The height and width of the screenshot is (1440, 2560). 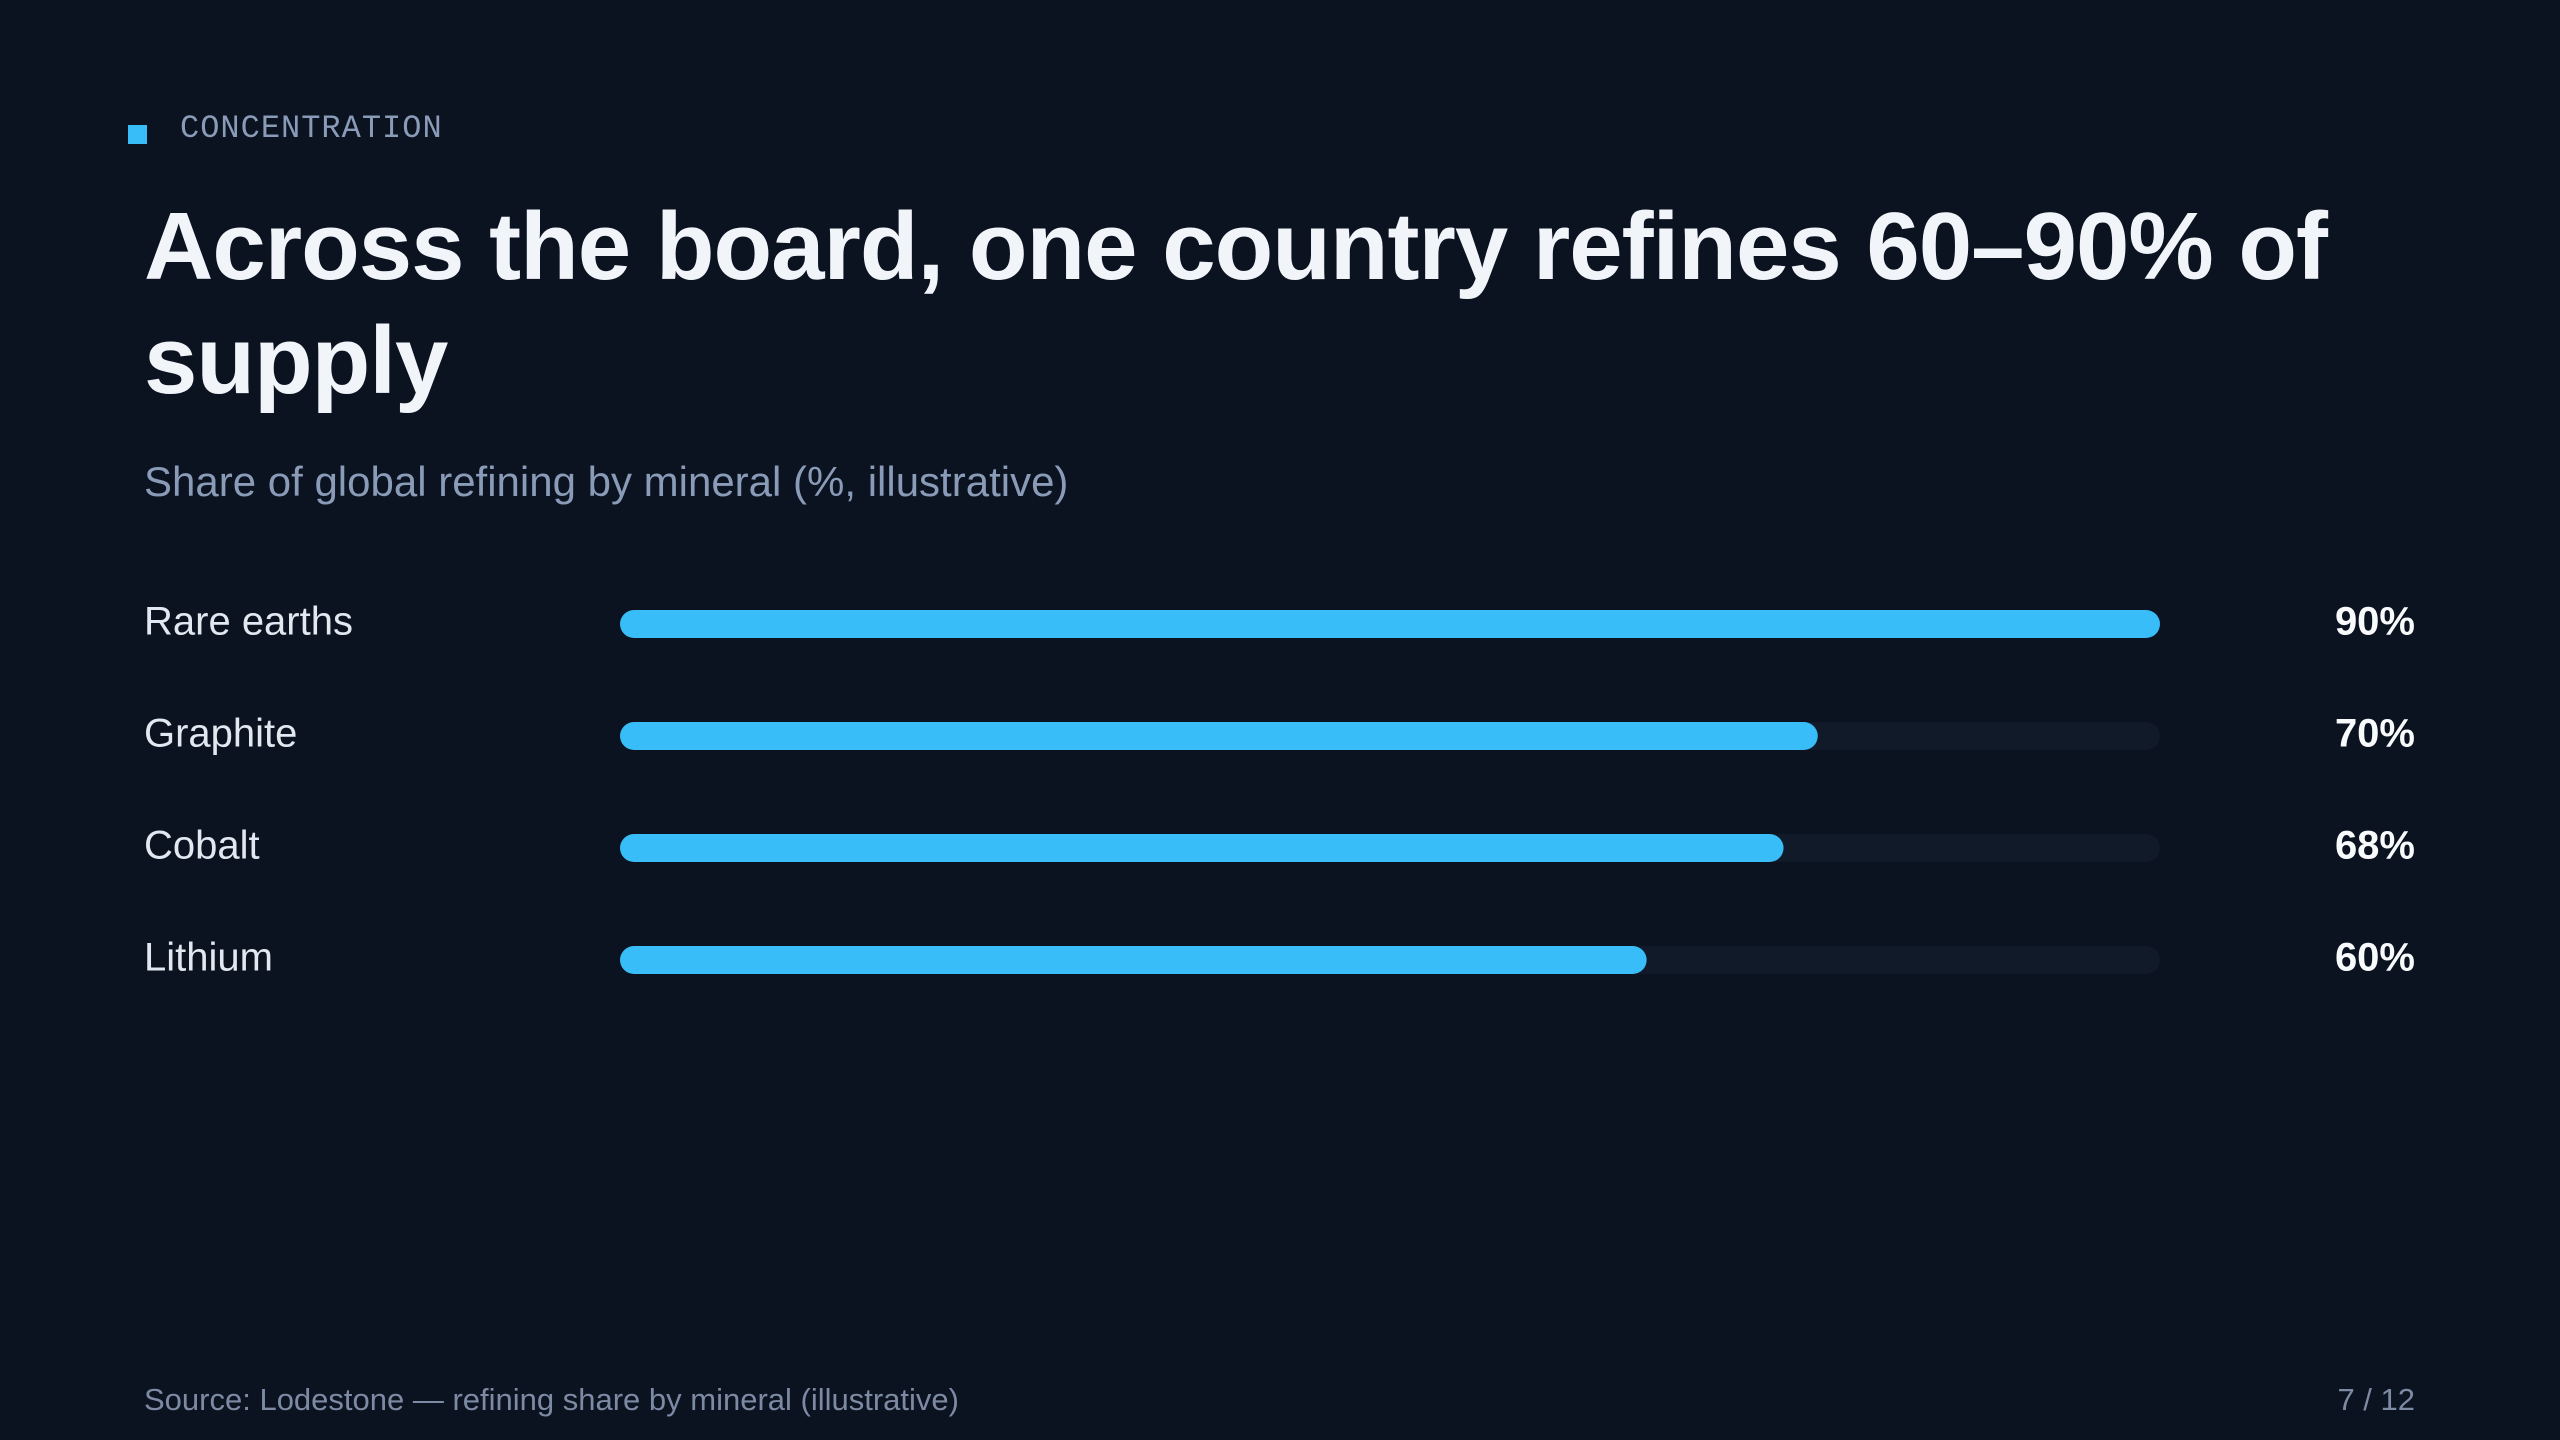 I want to click on value-label: 90%, so click(x=2375, y=622).